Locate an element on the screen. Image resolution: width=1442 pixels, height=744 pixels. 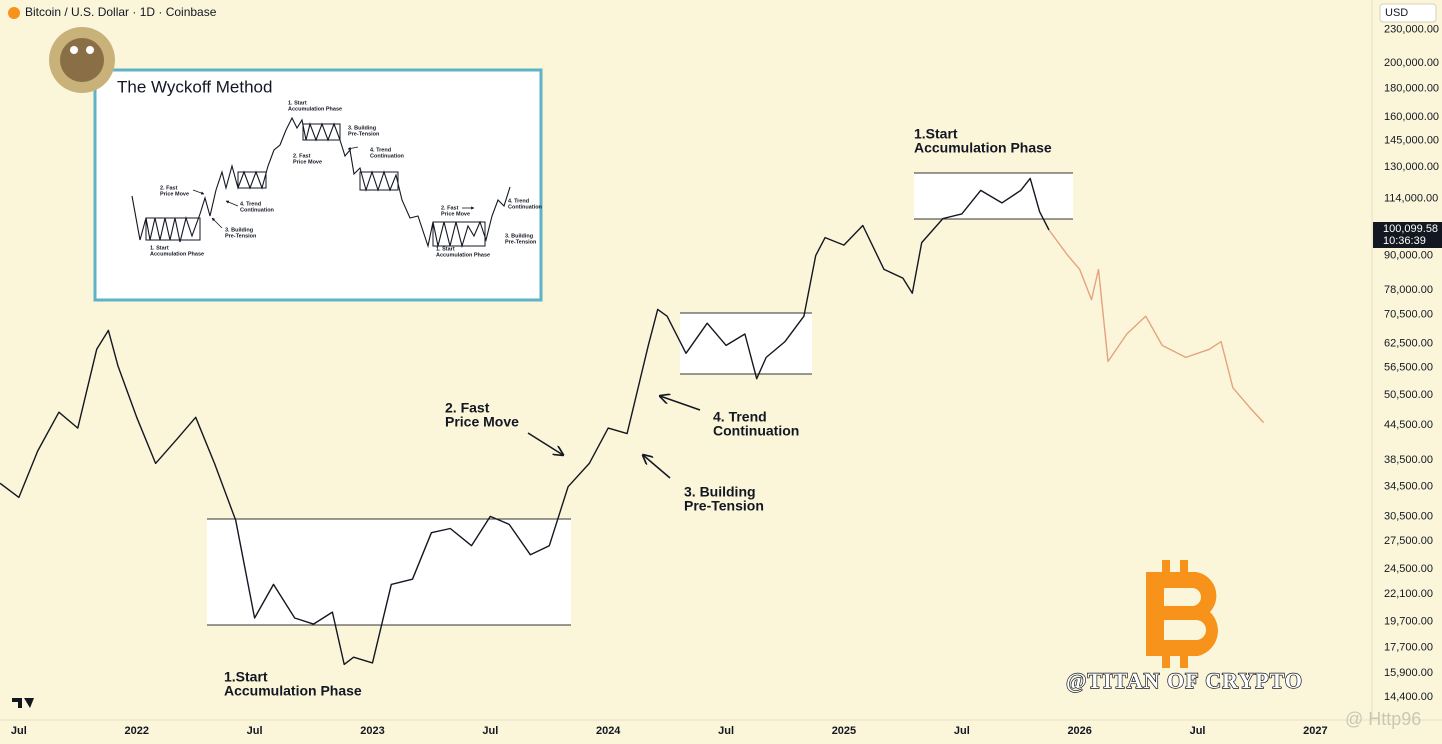
y-tick-label: 56,500.00 is located at coordinates (1408, 368).